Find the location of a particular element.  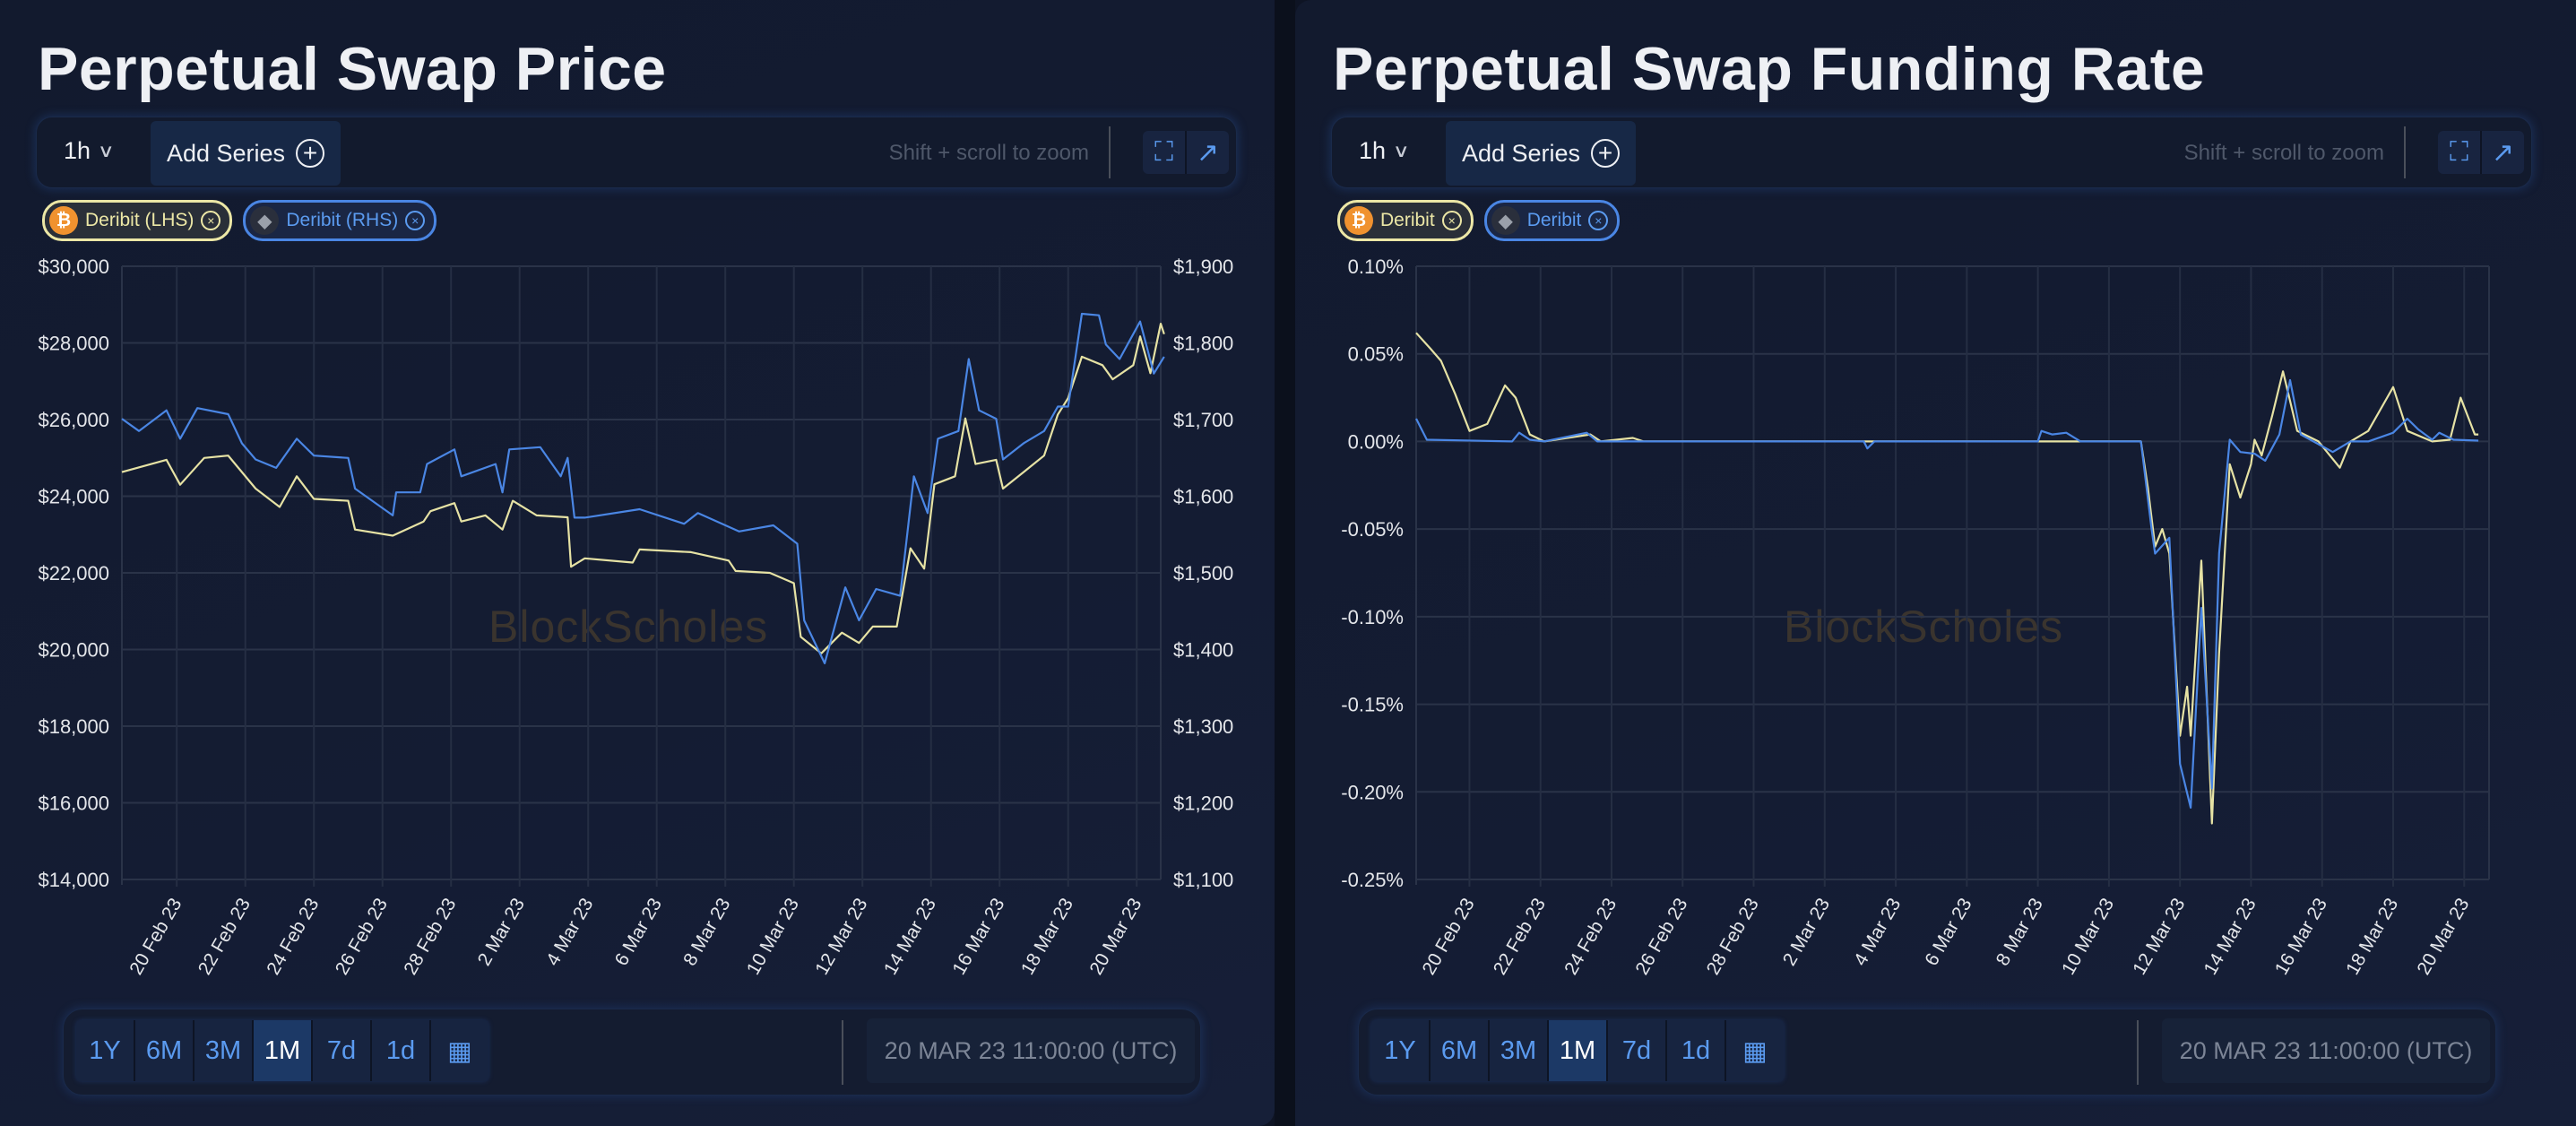

y-tick-label-right: $1,300 is located at coordinates (1203, 726).